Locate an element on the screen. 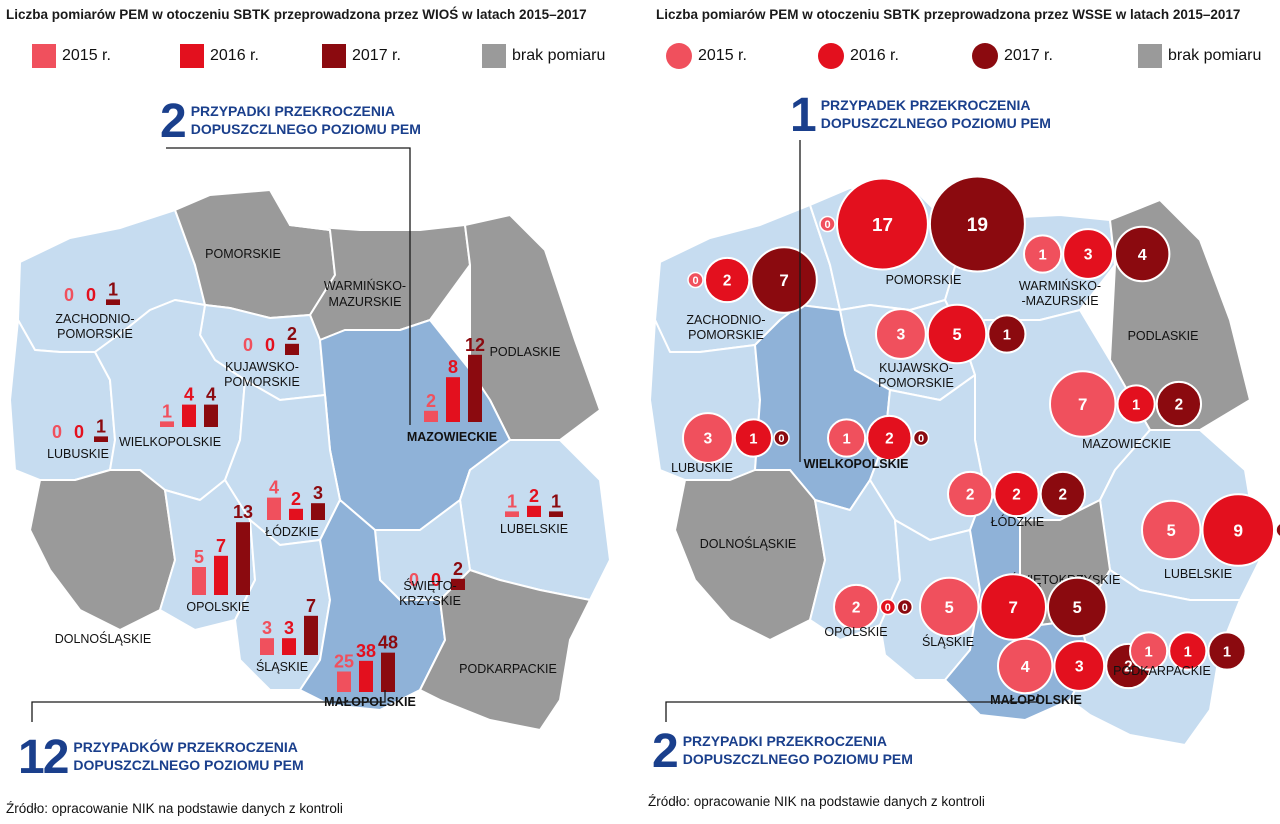  bar-value-label: 25 is located at coordinates (344, 662).